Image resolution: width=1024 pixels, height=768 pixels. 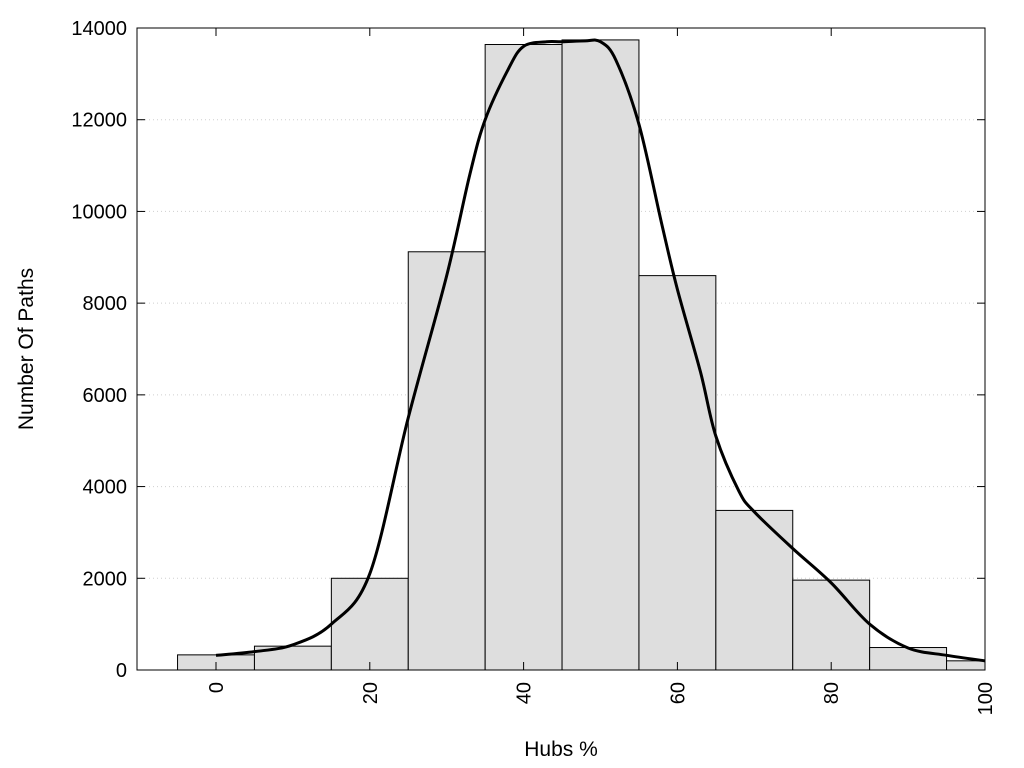 I want to click on y-axis-title: Number Of Paths, so click(x=26, y=349).